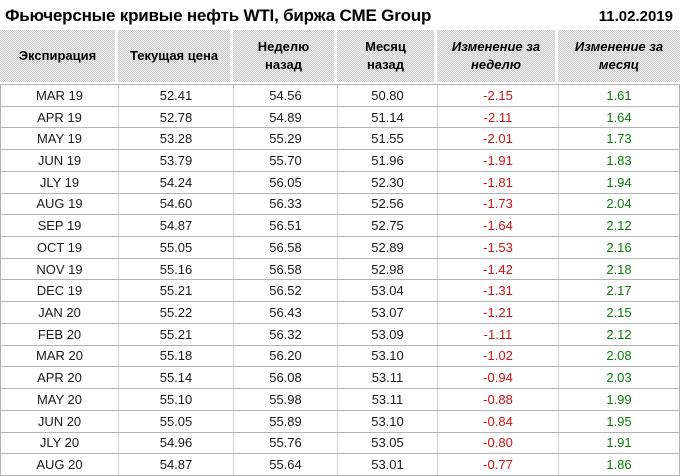  What do you see at coordinates (59, 378) in the screenshot?
I see `cell-expiration: APR 20` at bounding box center [59, 378].